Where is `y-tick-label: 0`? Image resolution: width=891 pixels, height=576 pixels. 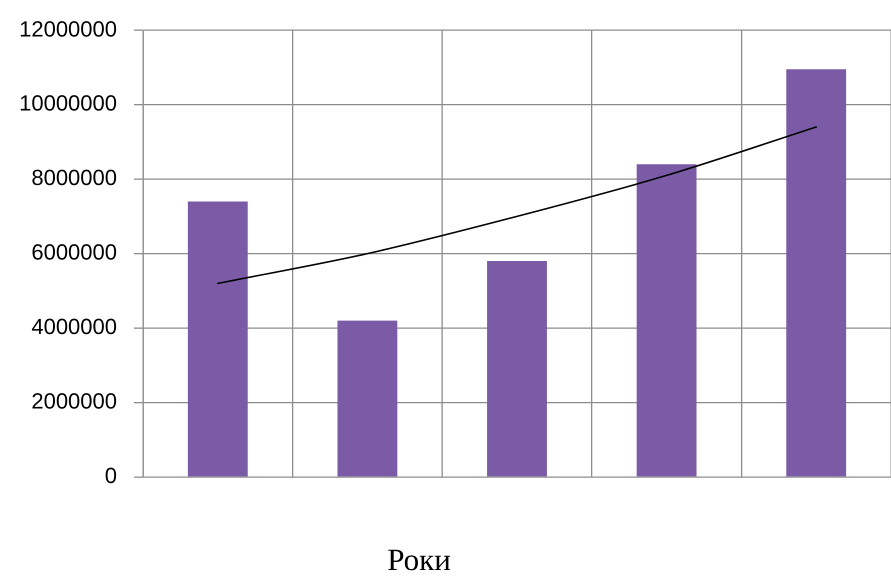
y-tick-label: 0 is located at coordinates (110, 475).